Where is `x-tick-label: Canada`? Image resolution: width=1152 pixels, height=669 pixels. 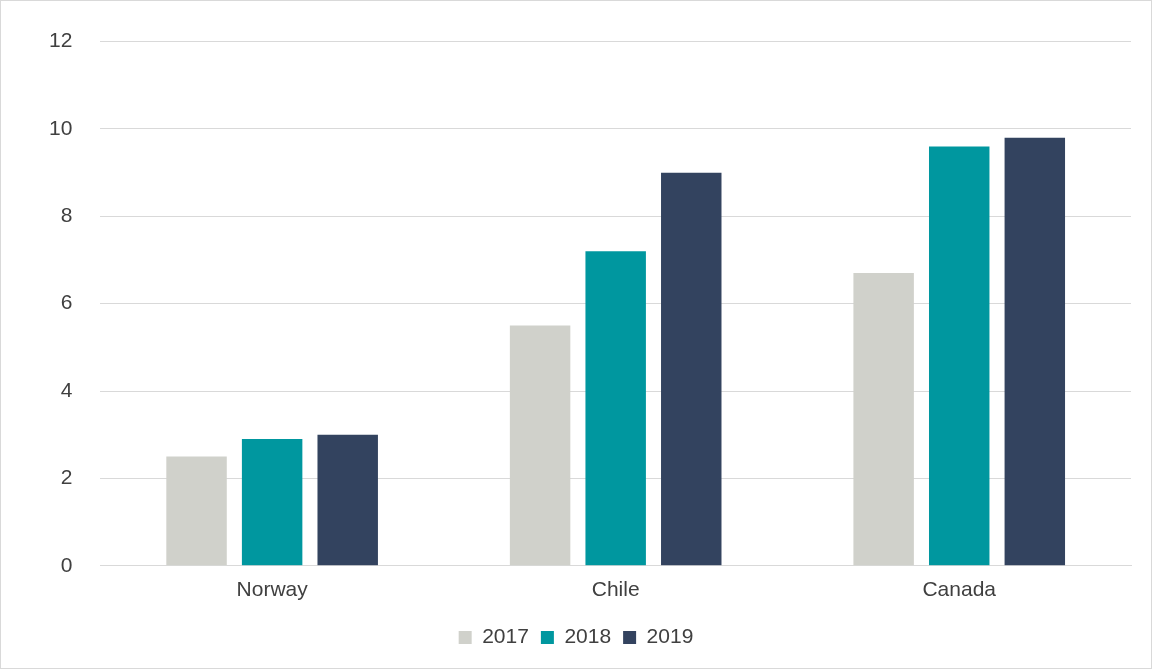 x-tick-label: Canada is located at coordinates (959, 589).